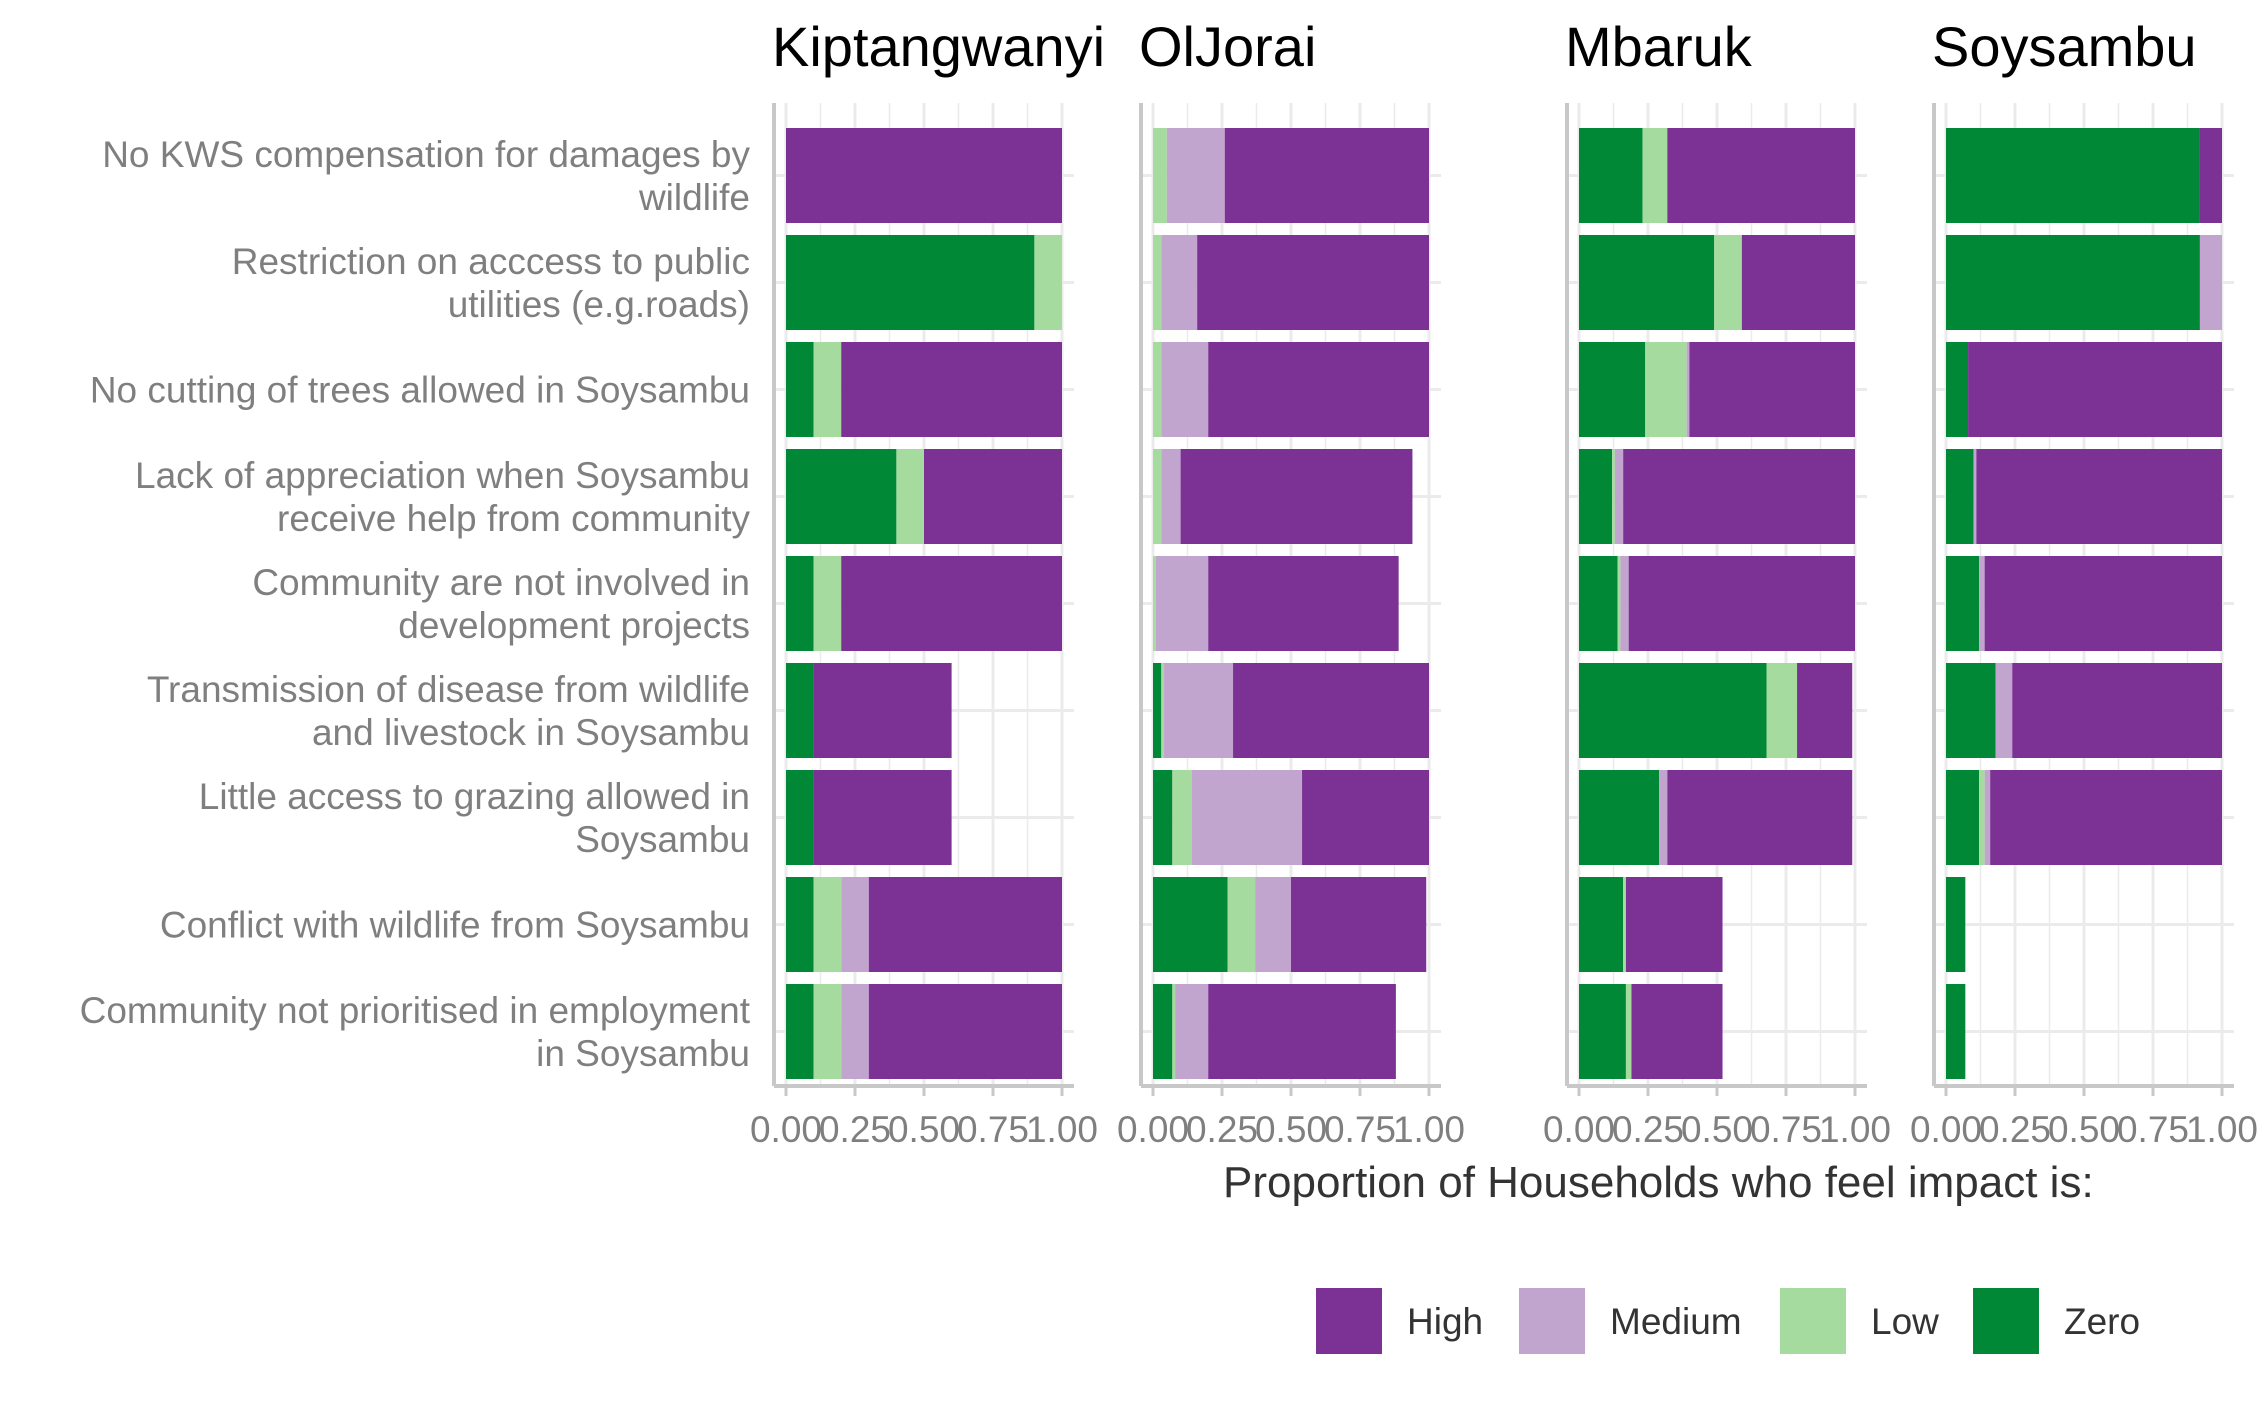 The width and height of the screenshot is (2262, 1410). What do you see at coordinates (1153, 1129) in the screenshot?
I see `oljorai-x-tick-label: 0.00` at bounding box center [1153, 1129].